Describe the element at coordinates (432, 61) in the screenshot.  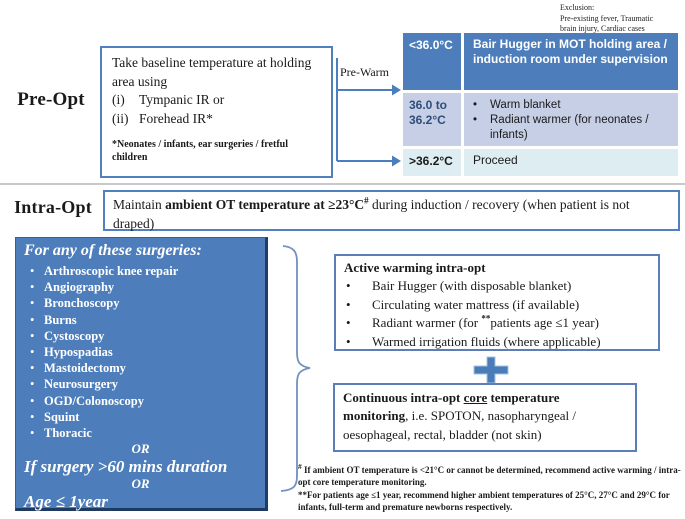
I see `triage-temp-lt36: <36.0°C` at that location.